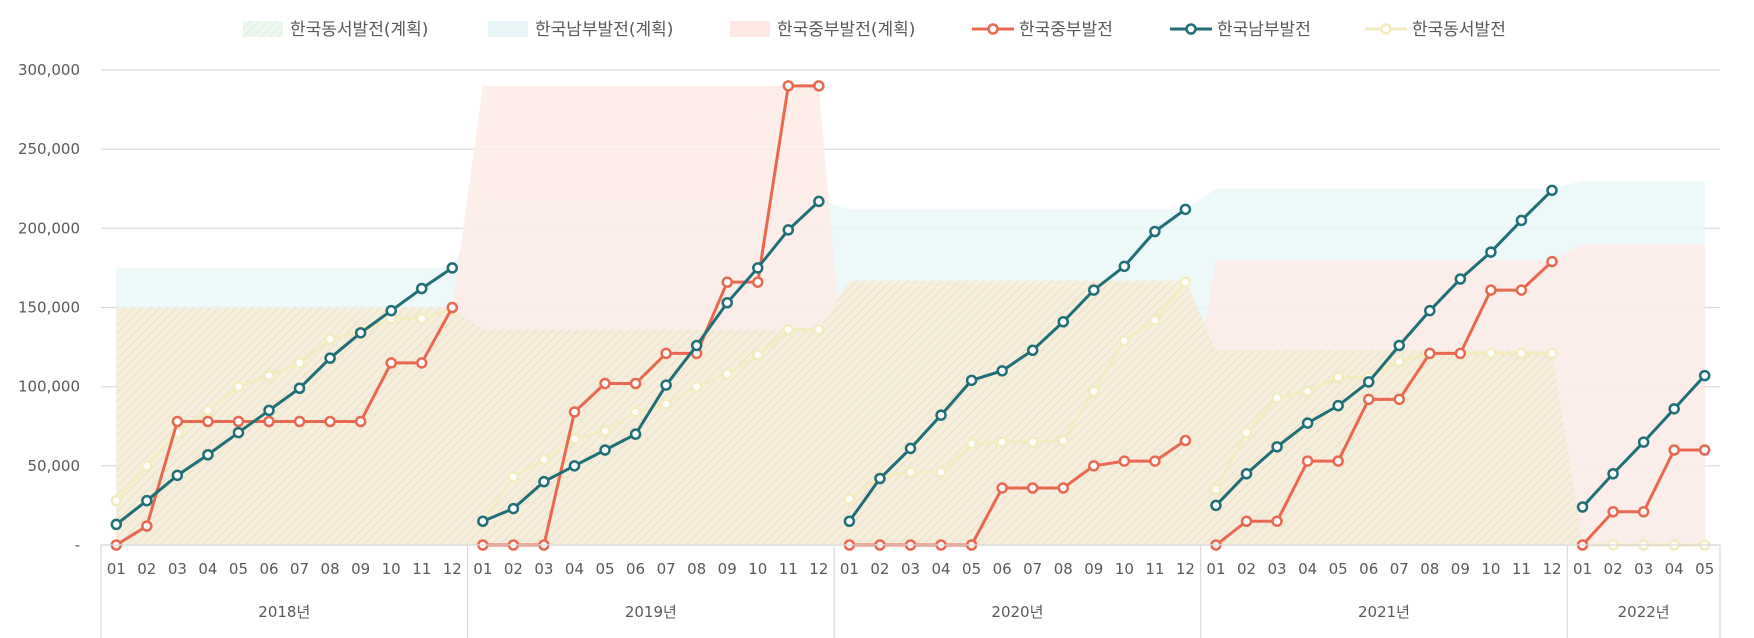 The height and width of the screenshot is (638, 1754). What do you see at coordinates (1017, 365) in the screenshot?
I see `series-line-segment` at bounding box center [1017, 365].